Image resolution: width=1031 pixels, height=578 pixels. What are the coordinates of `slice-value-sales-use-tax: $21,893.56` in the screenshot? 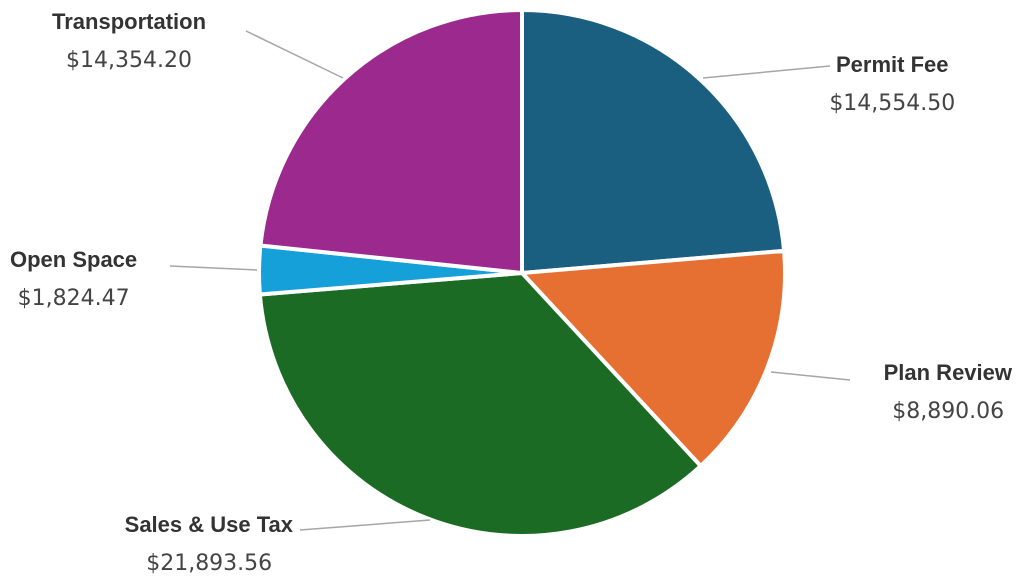 It's located at (209, 563).